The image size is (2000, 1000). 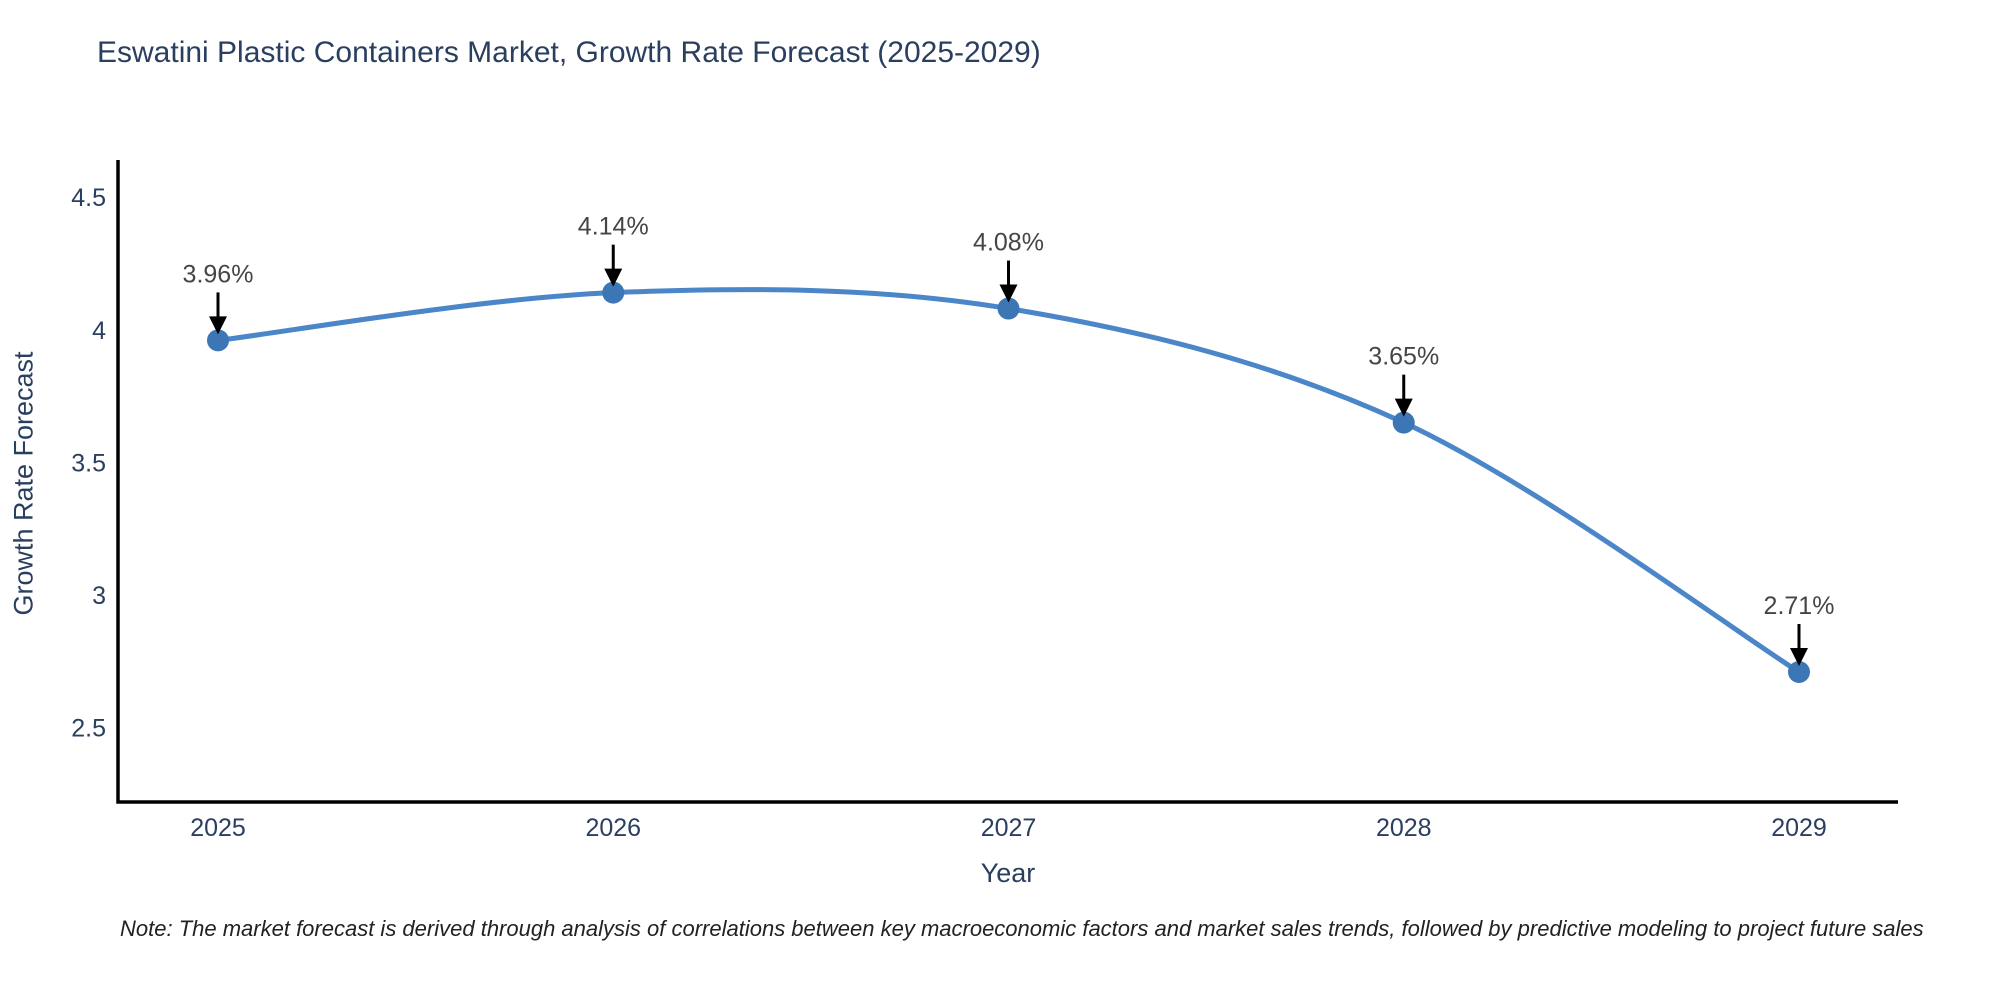 What do you see at coordinates (613, 828) in the screenshot?
I see `x-tick-label: 2026` at bounding box center [613, 828].